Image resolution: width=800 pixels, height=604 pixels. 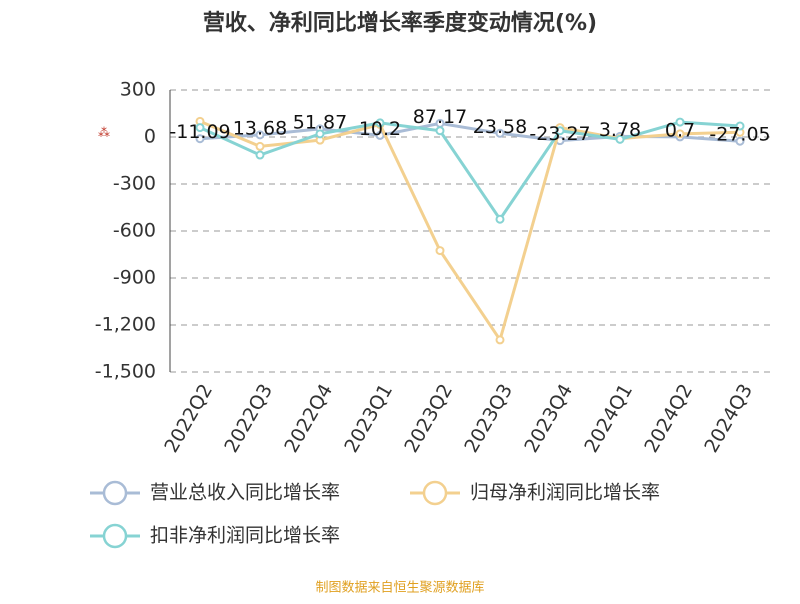 I want to click on x-tick-label: 2022Q2, so click(x=188, y=418).